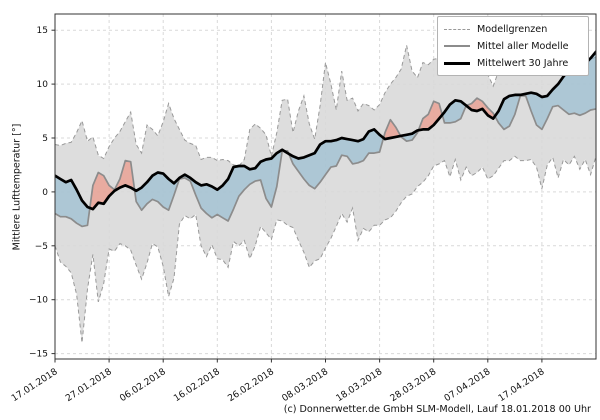  What do you see at coordinates (523, 46) in the screenshot?
I see `legend-label: Mittel aller Modelle` at bounding box center [523, 46].